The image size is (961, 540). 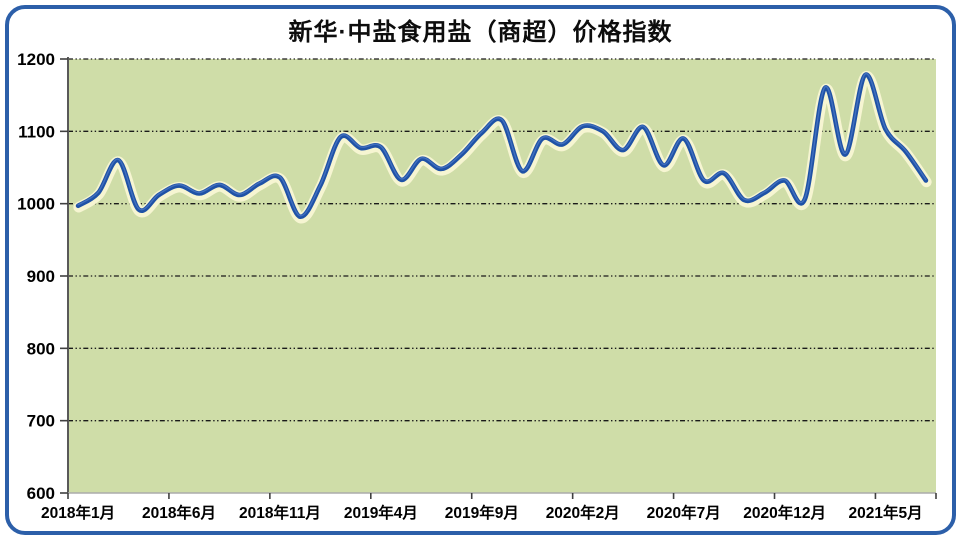 I want to click on x-tick-label: 2019年9月, so click(x=482, y=512).